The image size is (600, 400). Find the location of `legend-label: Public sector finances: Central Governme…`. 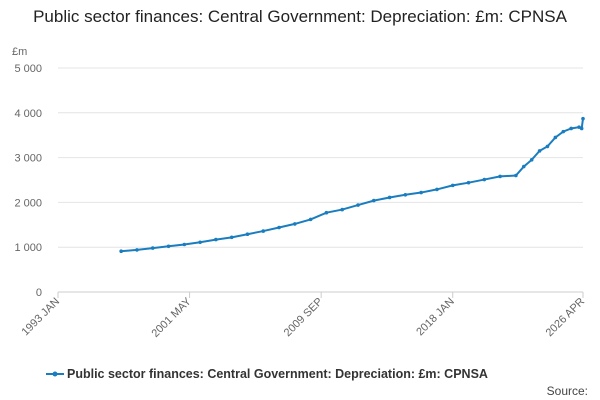

legend-label: Public sector finances: Central Governme… is located at coordinates (277, 374).